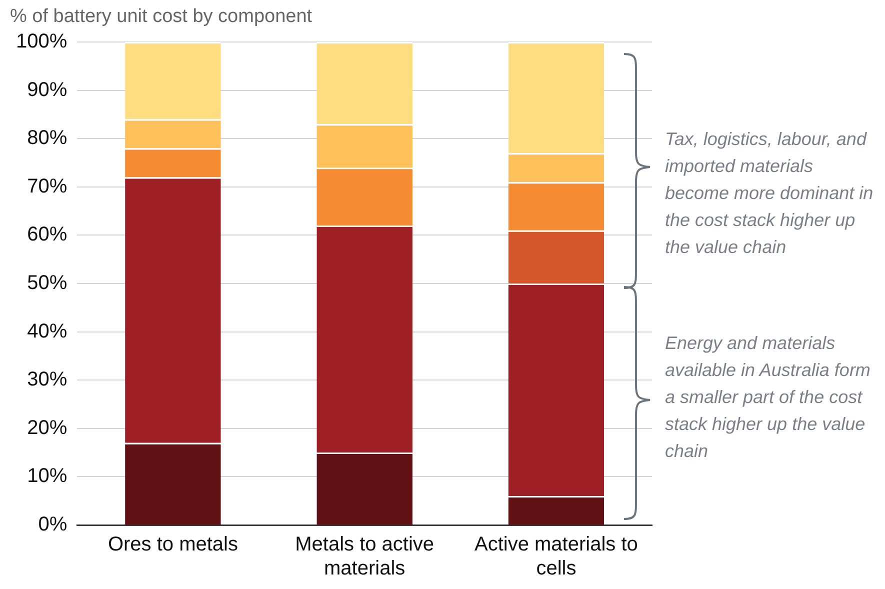 This screenshot has width=885, height=589. What do you see at coordinates (769, 193) in the screenshot?
I see `text: Tax, logistics, labour, and imported materials become more dominant in the cost stack higher up the value chain` at bounding box center [769, 193].